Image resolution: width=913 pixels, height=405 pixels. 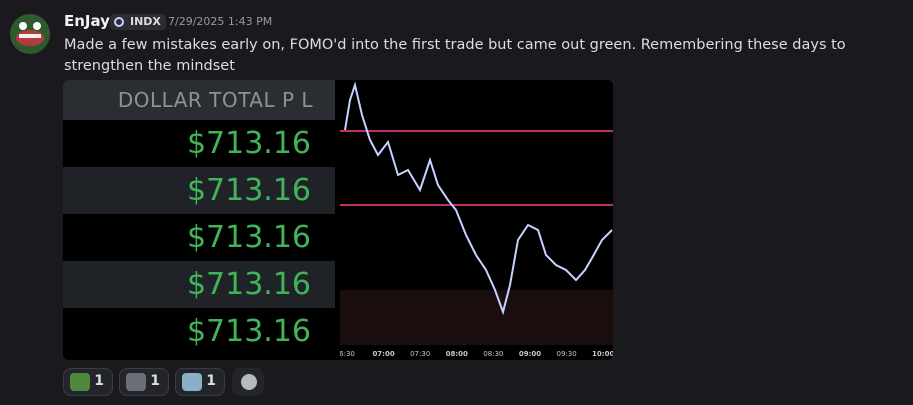 I want to click on add-reaction-button, so click(x=248, y=382).